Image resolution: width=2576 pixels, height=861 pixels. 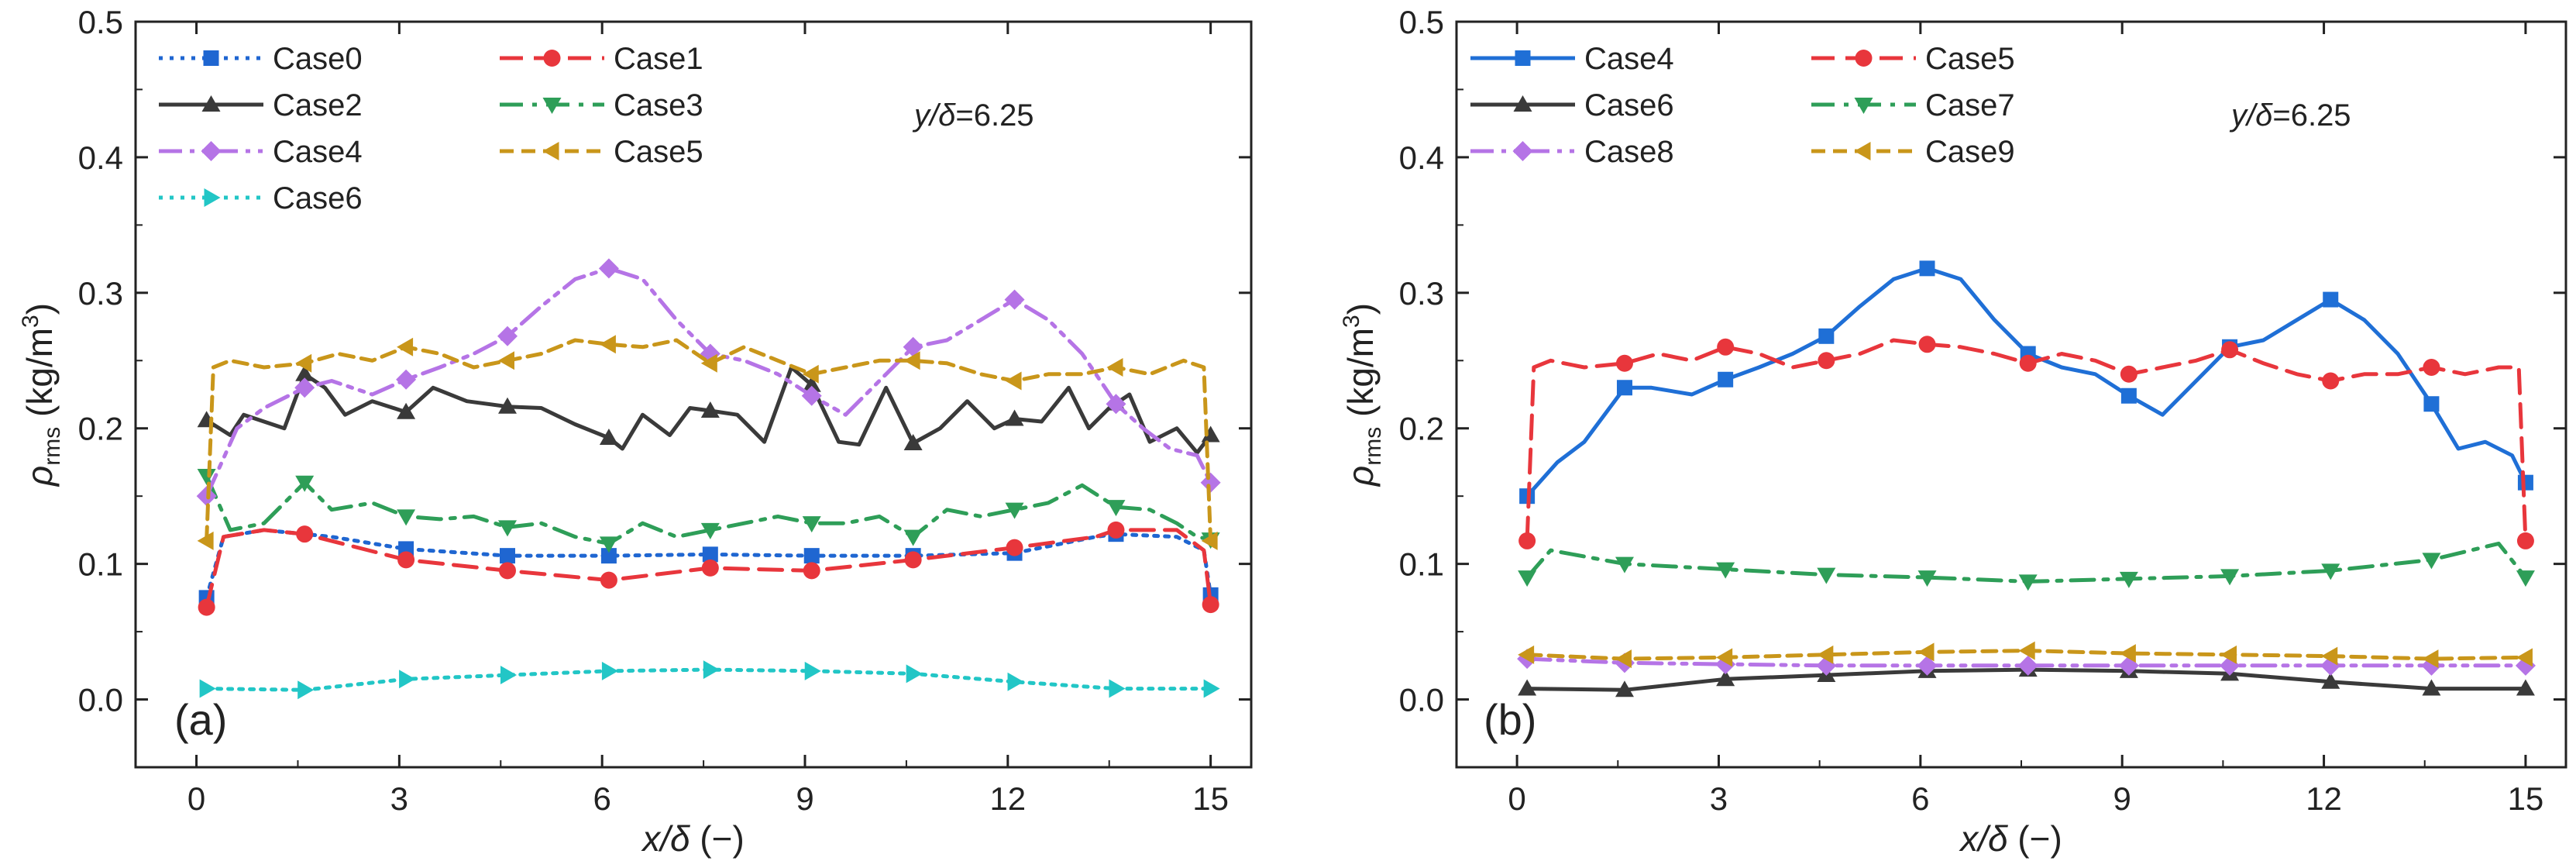 I want to click on series-case2, so click(x=708, y=409).